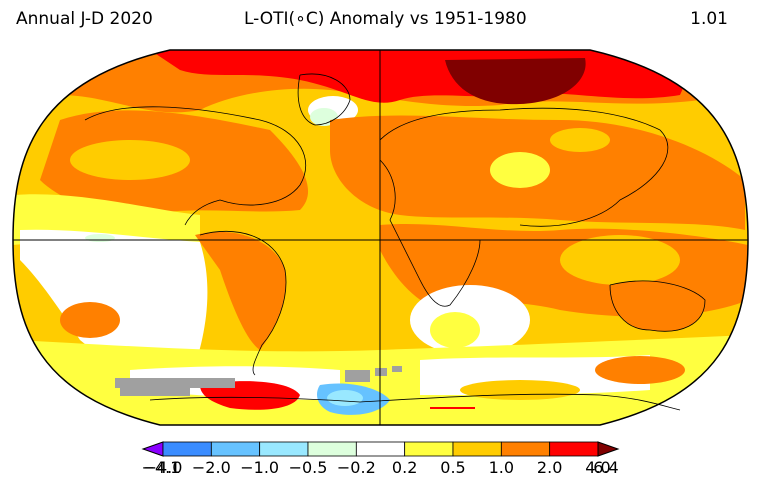  Describe the element at coordinates (598, 467) in the screenshot. I see `colorbar-tick-label: 4.0` at that location.